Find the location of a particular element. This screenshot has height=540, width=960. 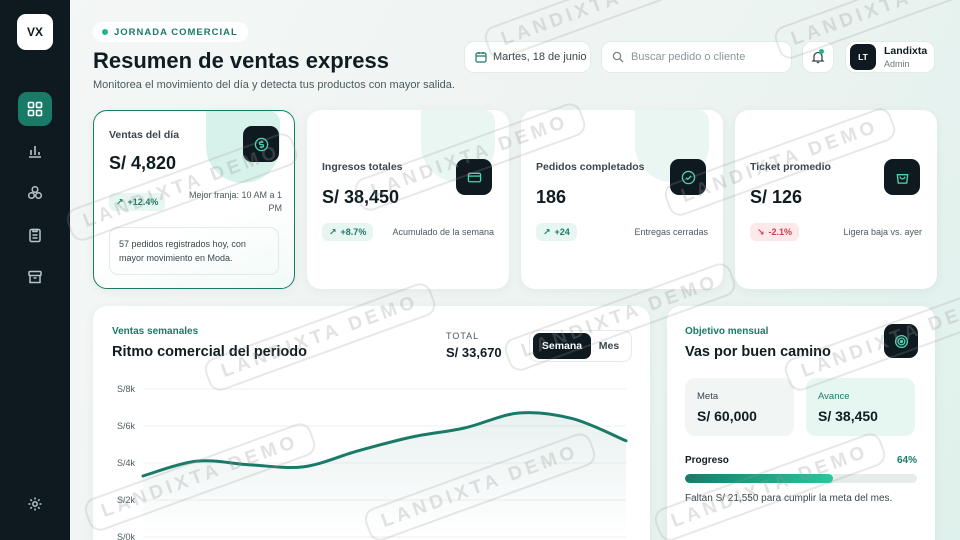

gear-icon is located at coordinates (35, 504).